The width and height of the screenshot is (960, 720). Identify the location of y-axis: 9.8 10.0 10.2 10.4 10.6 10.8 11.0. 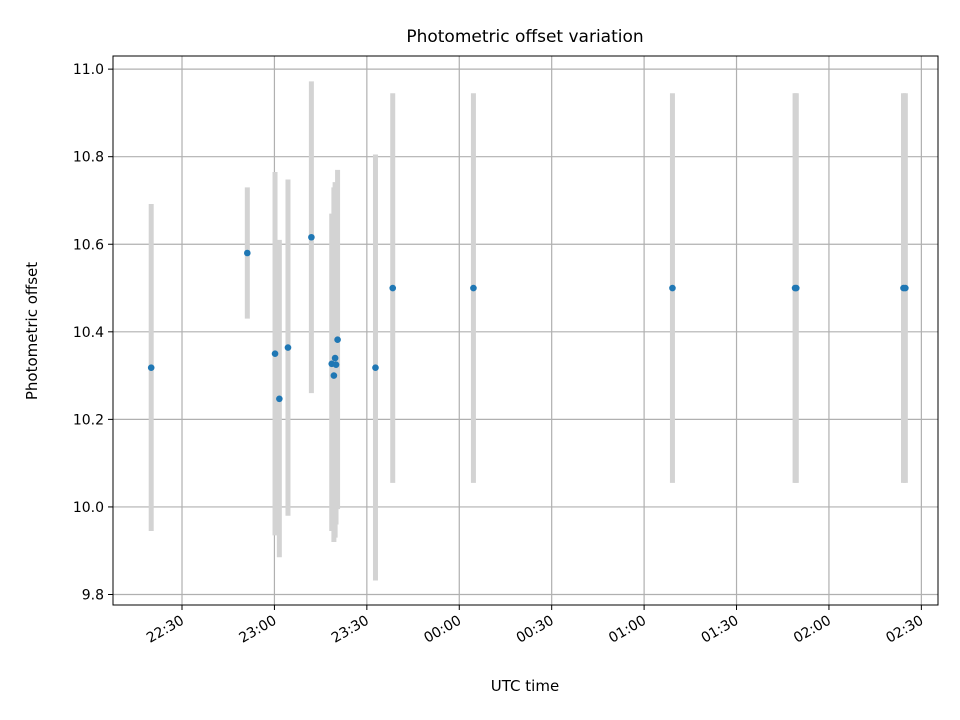
(93, 332).